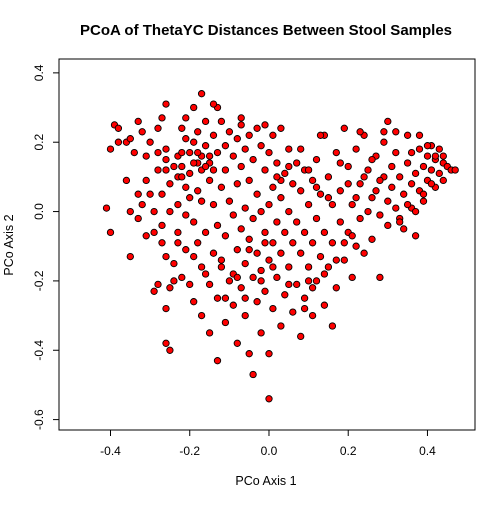 This screenshot has width=504, height=509. Describe the element at coordinates (46, 247) in the screenshot. I see `y-axis: -0.6 -0.4 -0.2 0.0 0.2 0.4` at that location.